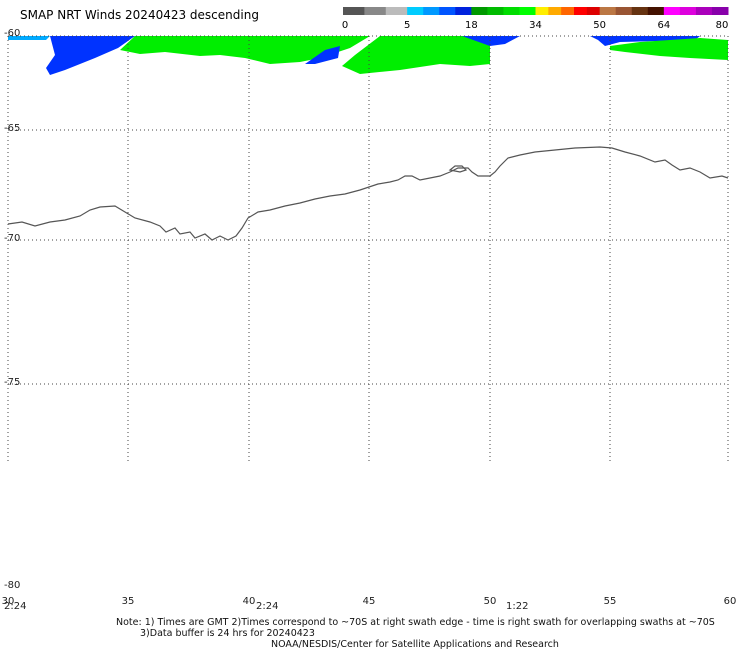 This screenshot has width=740, height=650. What do you see at coordinates (8, 601) in the screenshot?
I see `lon-label-30: 30` at bounding box center [8, 601].